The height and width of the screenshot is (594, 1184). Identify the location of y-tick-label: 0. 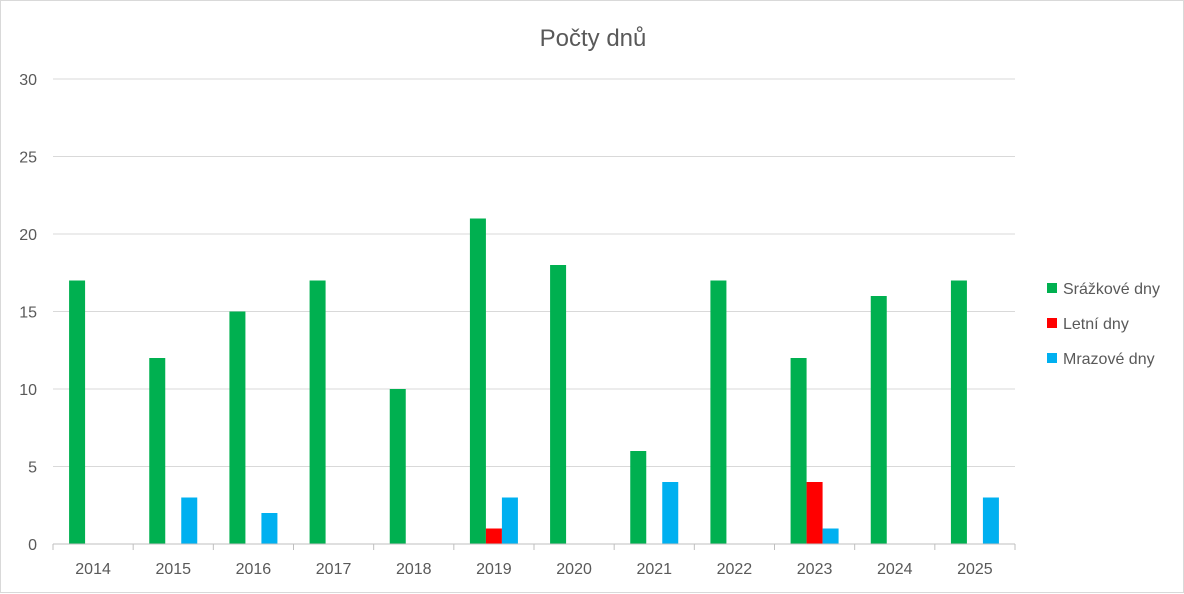
(32, 545).